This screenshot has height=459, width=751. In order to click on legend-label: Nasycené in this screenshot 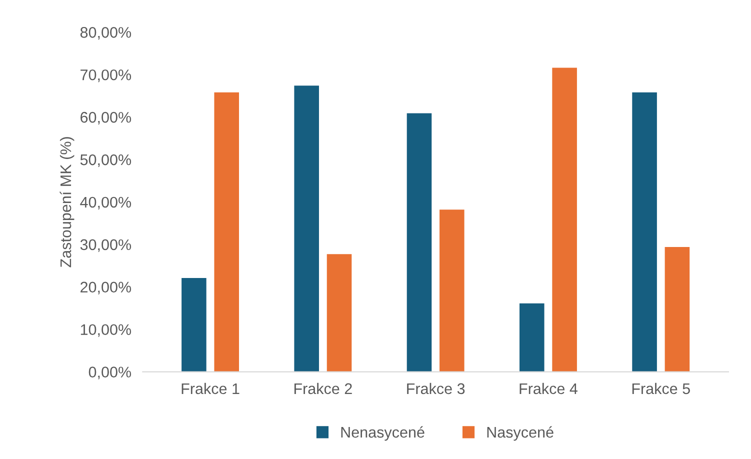, I will do `click(520, 433)`.